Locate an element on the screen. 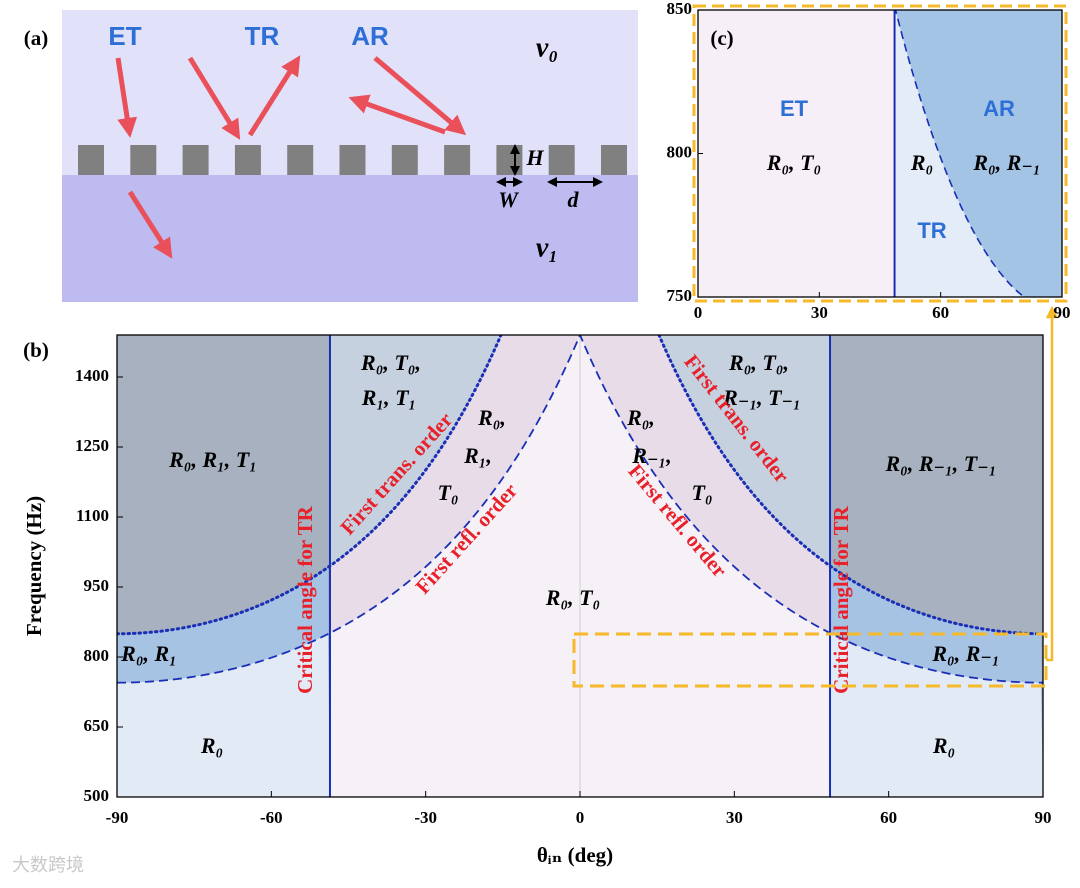 Image resolution: width=1080 pixels, height=888 pixels. dim-label: W is located at coordinates (508, 199).